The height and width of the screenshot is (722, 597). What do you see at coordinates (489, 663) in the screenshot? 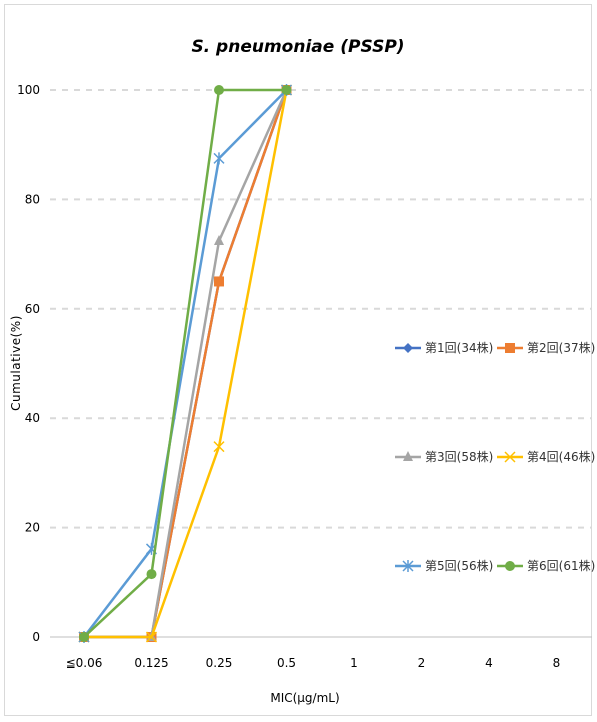
I see `x-tick-label: 4` at bounding box center [489, 663].